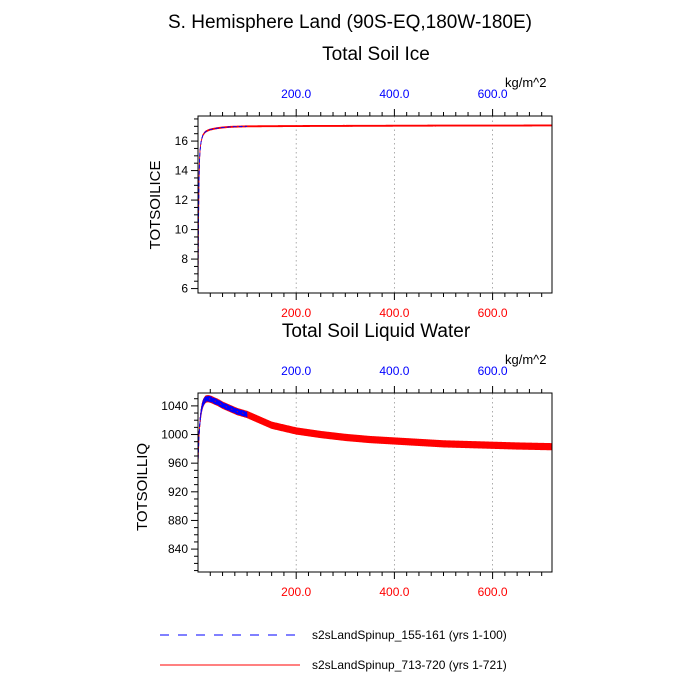 This screenshot has width=700, height=700. What do you see at coordinates (142, 487) in the screenshot?
I see `panel-soil-liquid-ylabel: TOTSOILLIQ` at bounding box center [142, 487].